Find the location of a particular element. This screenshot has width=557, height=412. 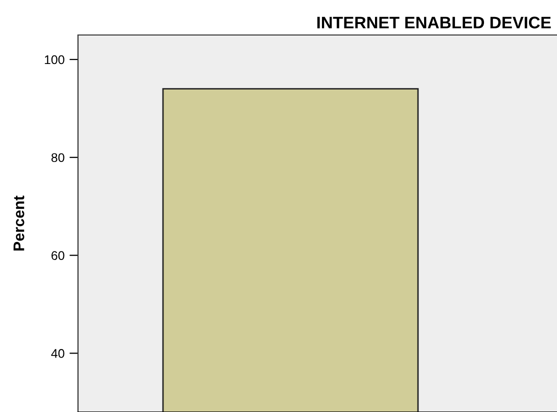

y-tick-label: 100 is located at coordinates (54, 59).